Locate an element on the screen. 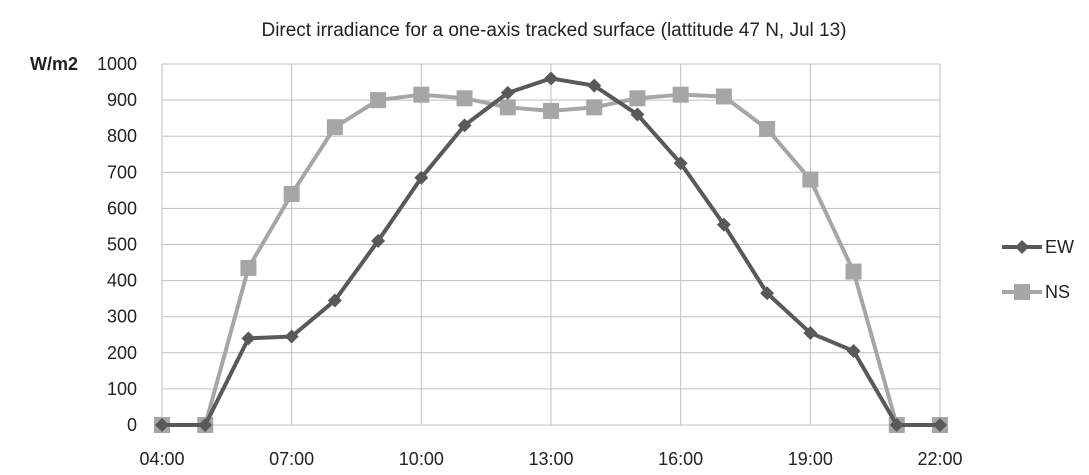 This screenshot has height=475, width=1089. y-tick-label: 1000 is located at coordinates (117, 64).